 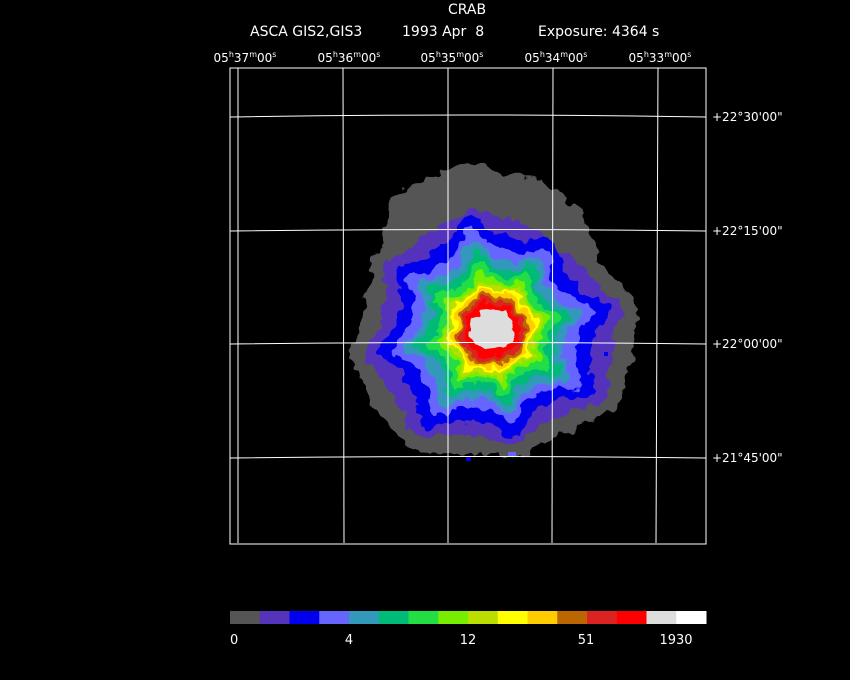 What do you see at coordinates (747, 287) in the screenshot?
I see `dec-axis-labels: +22°30'00" +22°15'00" +22°00'00" +21°45'00"` at bounding box center [747, 287].